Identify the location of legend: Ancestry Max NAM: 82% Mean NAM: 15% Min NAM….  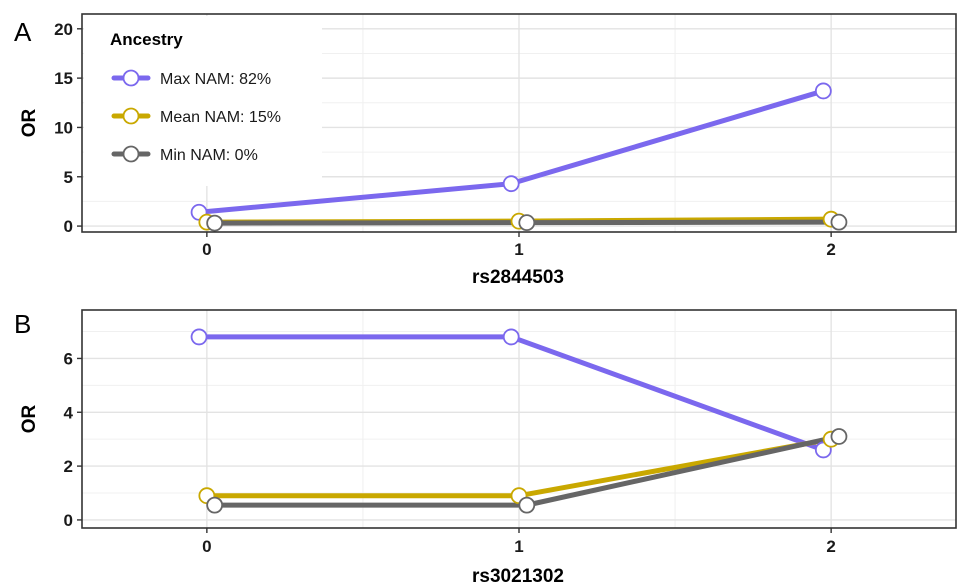
(203, 101).